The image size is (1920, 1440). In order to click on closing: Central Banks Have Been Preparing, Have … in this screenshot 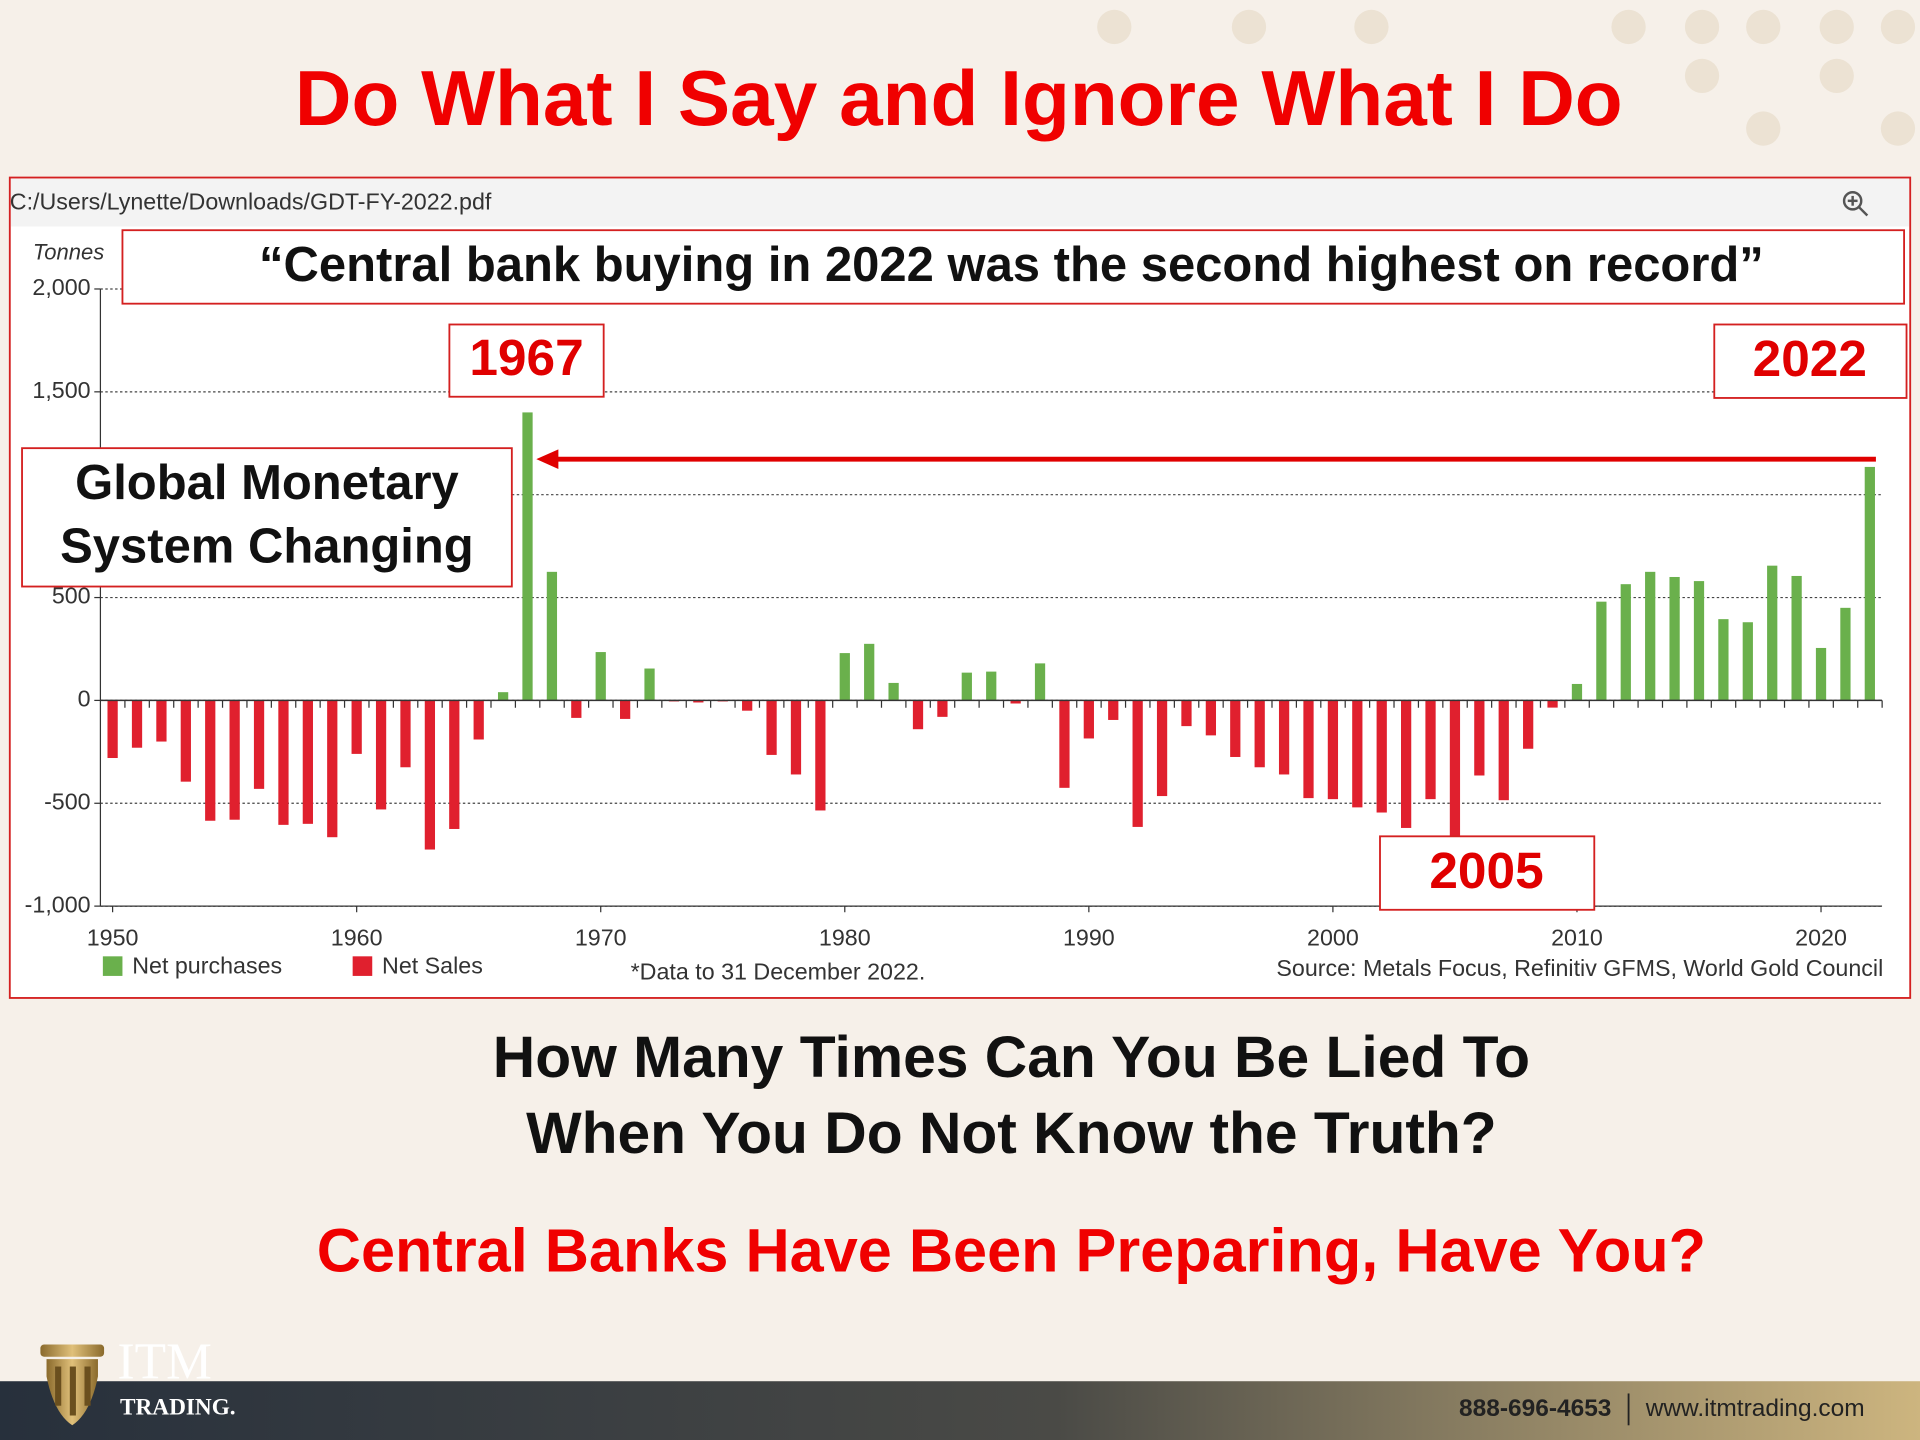, I will do `click(1011, 1250)`.